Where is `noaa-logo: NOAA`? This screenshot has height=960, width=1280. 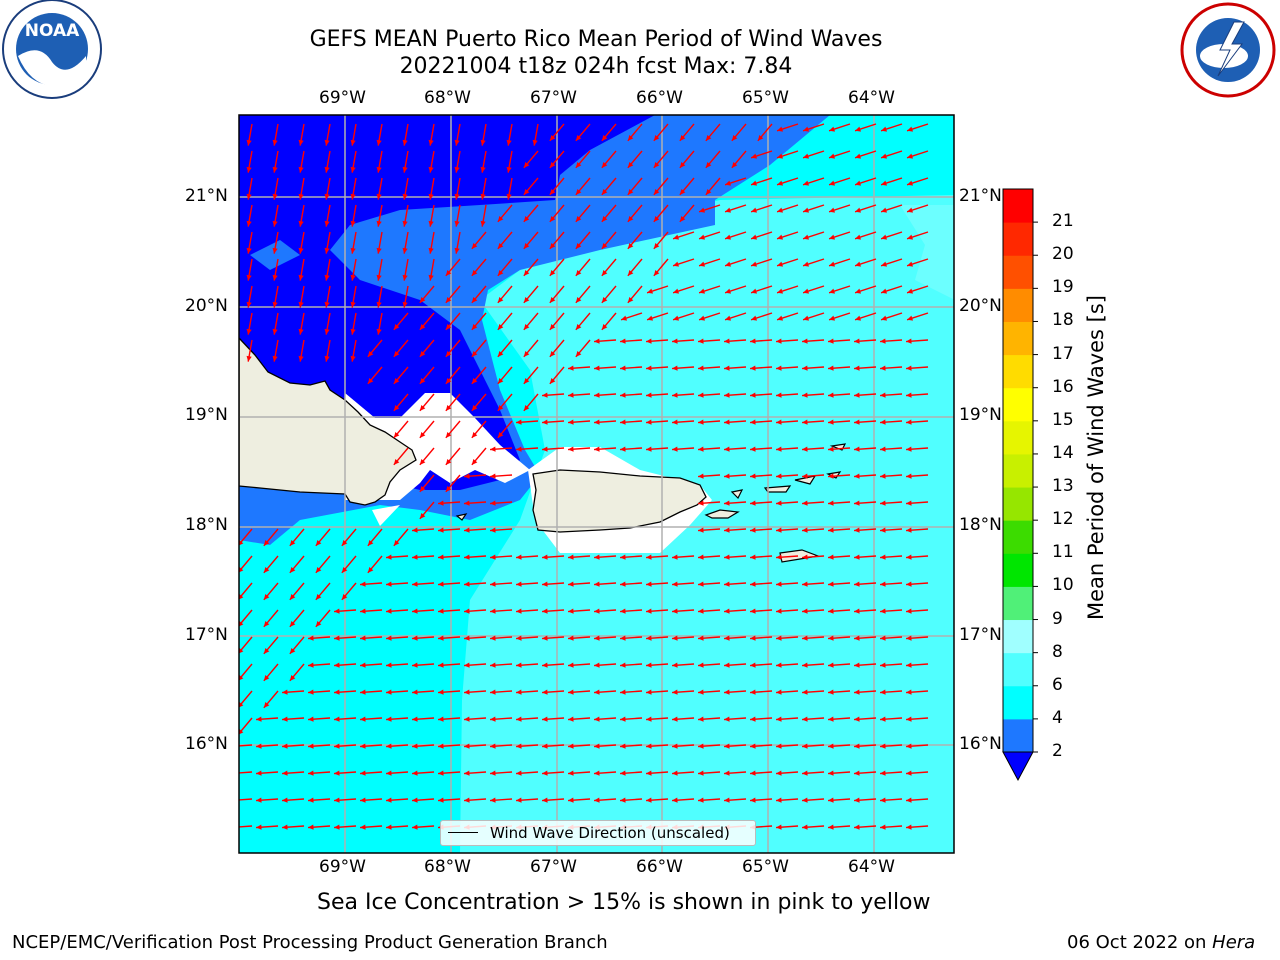
noaa-logo: NOAA is located at coordinates (52, 49).